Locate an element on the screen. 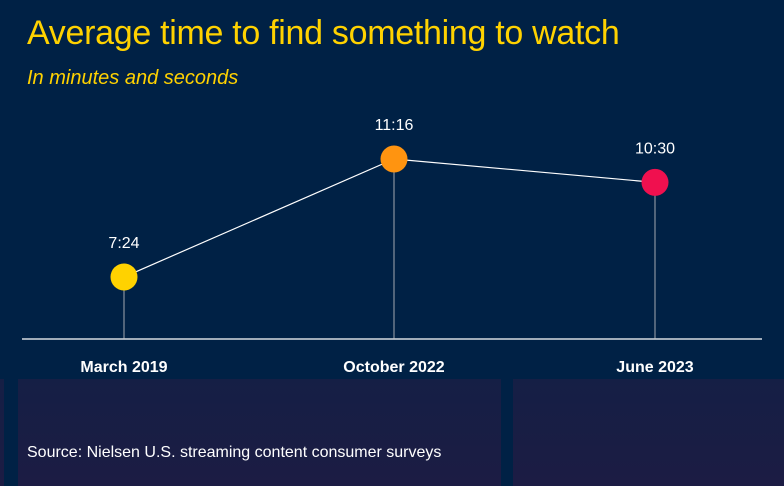 The height and width of the screenshot is (486, 784). data-label: 11:16 is located at coordinates (394, 125).